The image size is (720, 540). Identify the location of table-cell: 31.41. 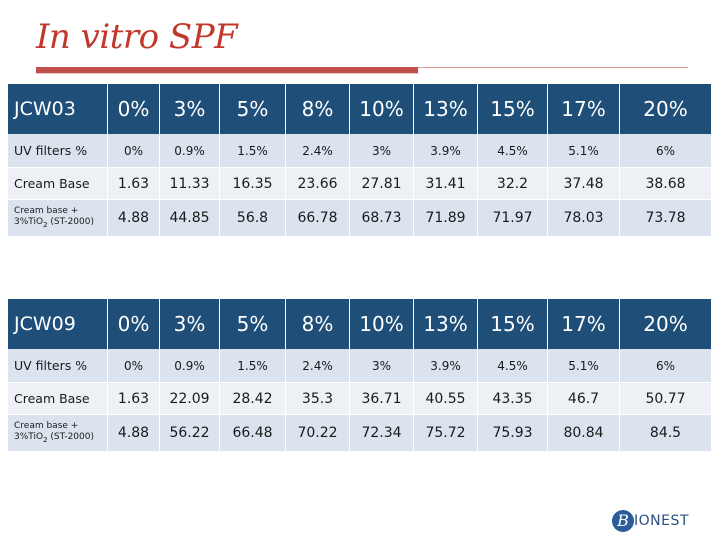
(446, 184).